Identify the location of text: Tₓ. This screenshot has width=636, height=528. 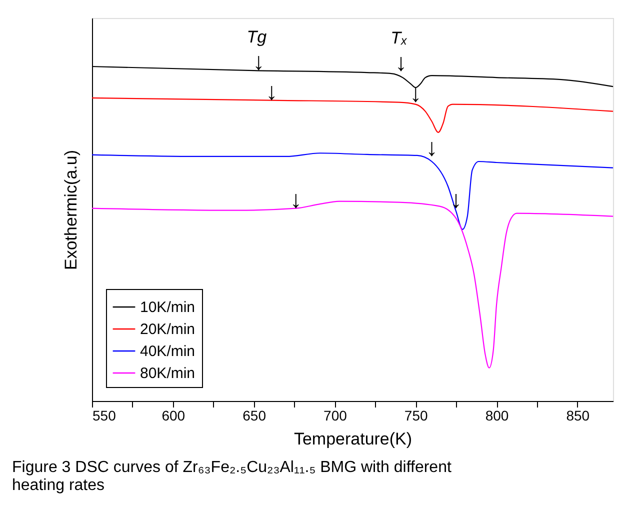
(399, 38).